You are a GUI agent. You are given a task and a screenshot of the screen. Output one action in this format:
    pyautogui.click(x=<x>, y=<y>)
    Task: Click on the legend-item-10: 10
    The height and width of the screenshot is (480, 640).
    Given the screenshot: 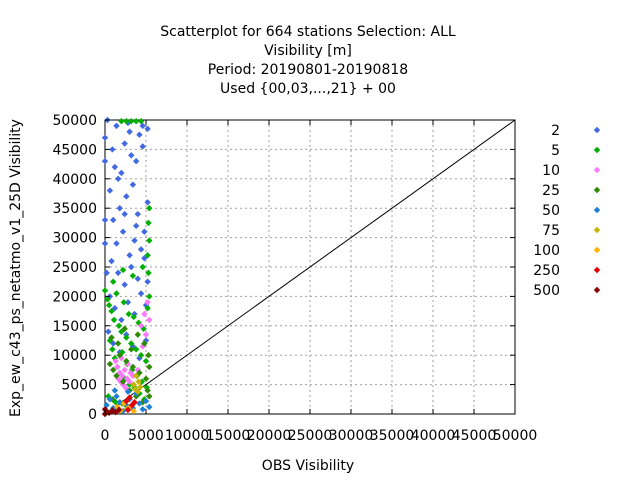 What is the action you would take?
    pyautogui.click(x=571, y=171)
    